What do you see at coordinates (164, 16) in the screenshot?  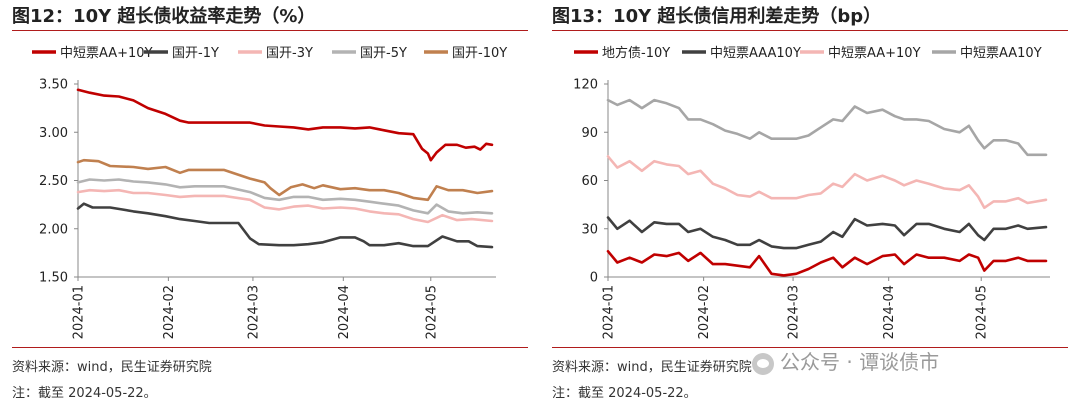 I see `chart-title: 图12：10Y 超长债收益率走势（%）` at bounding box center [164, 16].